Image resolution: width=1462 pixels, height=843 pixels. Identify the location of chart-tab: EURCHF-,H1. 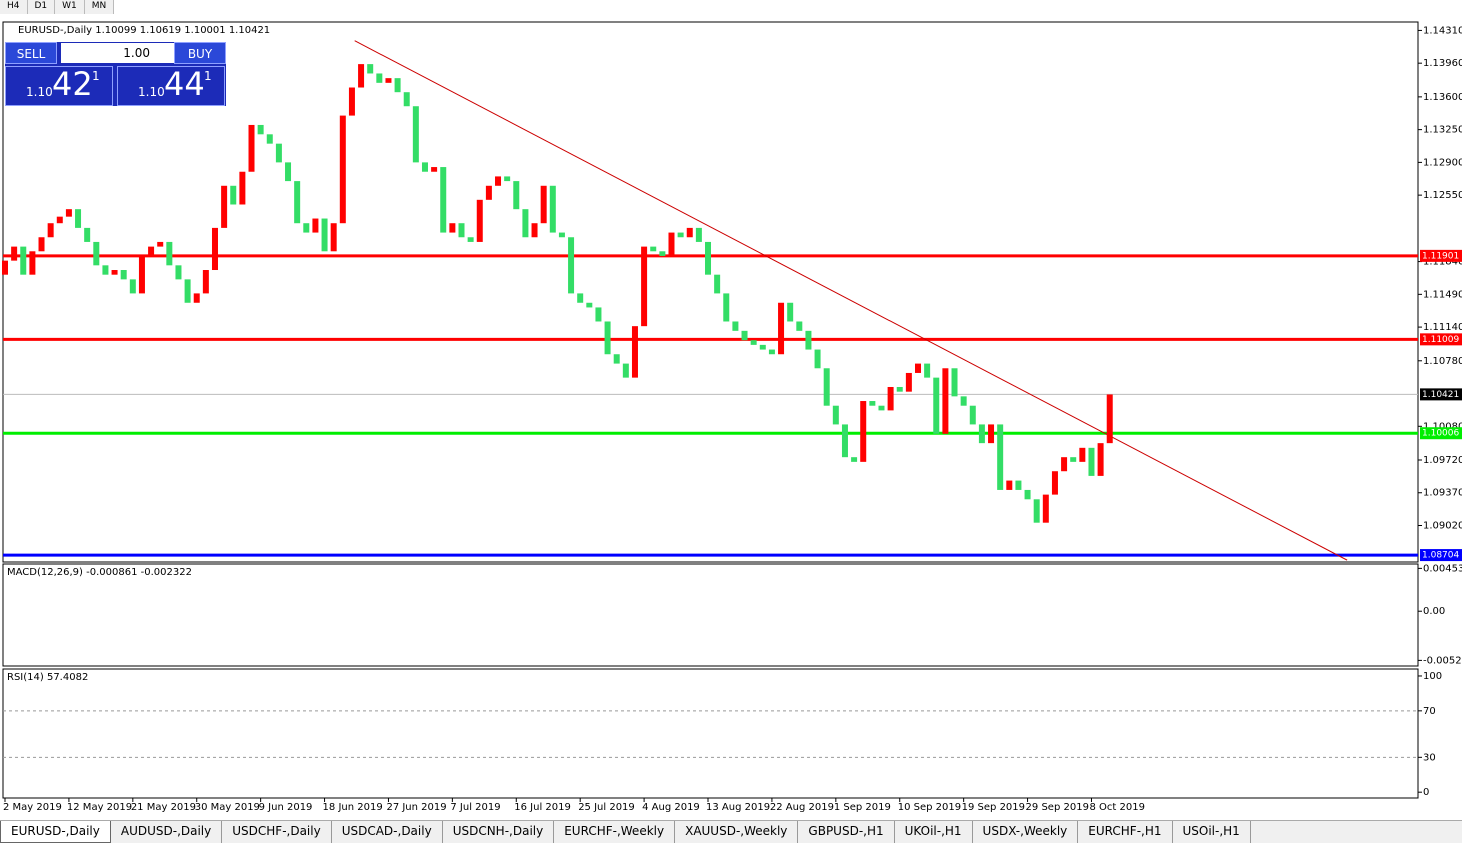
(1125, 832).